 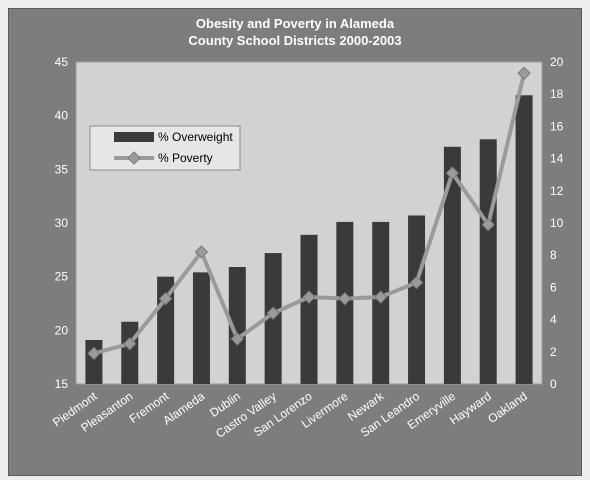 I want to click on right-tick-label: 0, so click(x=553, y=384).